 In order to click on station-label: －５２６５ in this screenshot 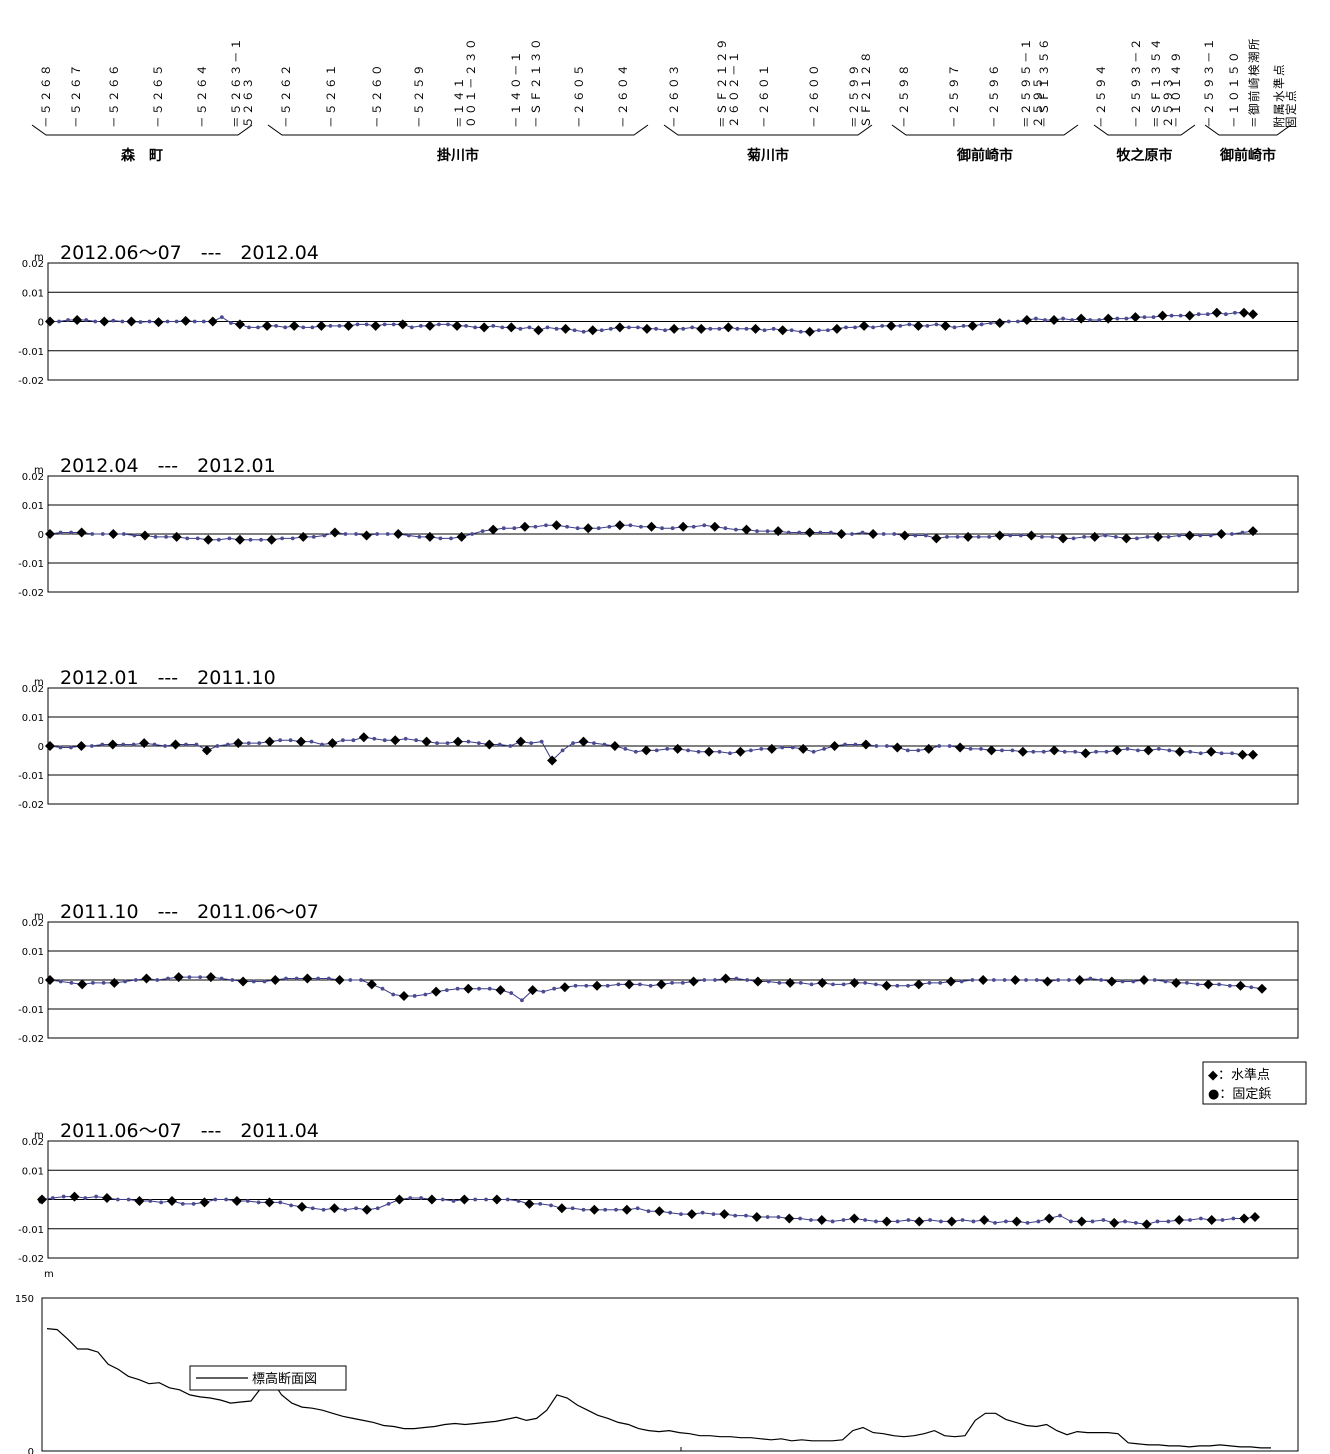, I will do `click(158, 95)`.